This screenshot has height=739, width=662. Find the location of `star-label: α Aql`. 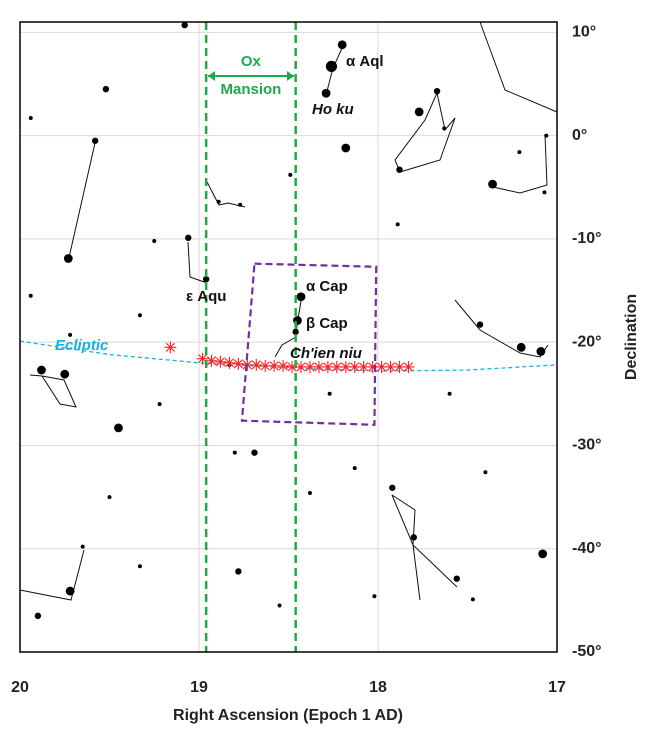

star-label: α Aql is located at coordinates (365, 61).